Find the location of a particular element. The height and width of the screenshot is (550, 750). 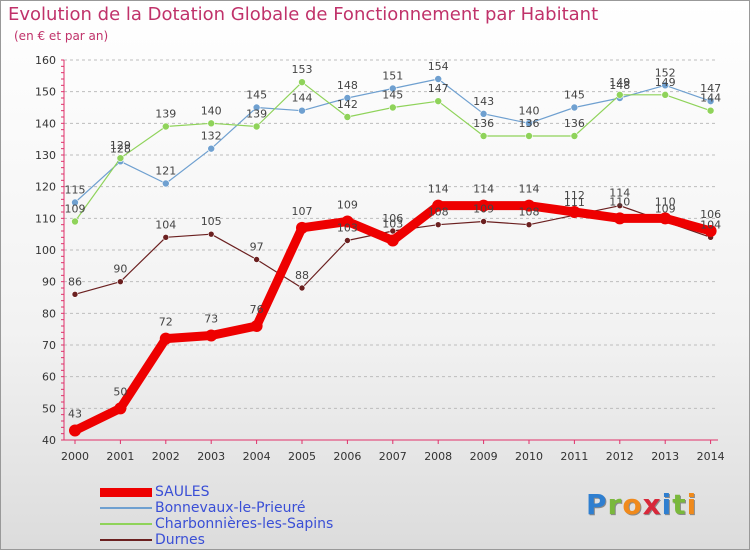

data-label-0: 109 is located at coordinates (347, 205).